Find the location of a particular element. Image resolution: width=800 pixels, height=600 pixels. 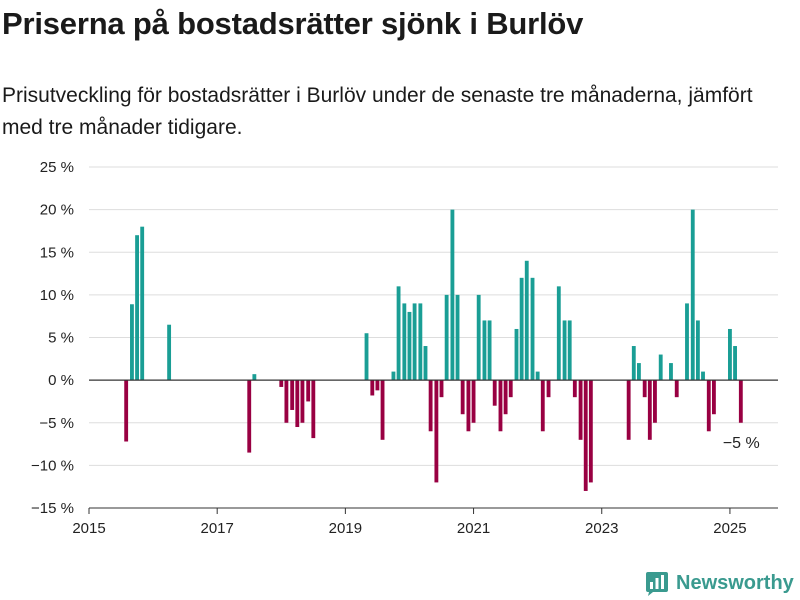

last-value-annotation: −5 % is located at coordinates (741, 443).